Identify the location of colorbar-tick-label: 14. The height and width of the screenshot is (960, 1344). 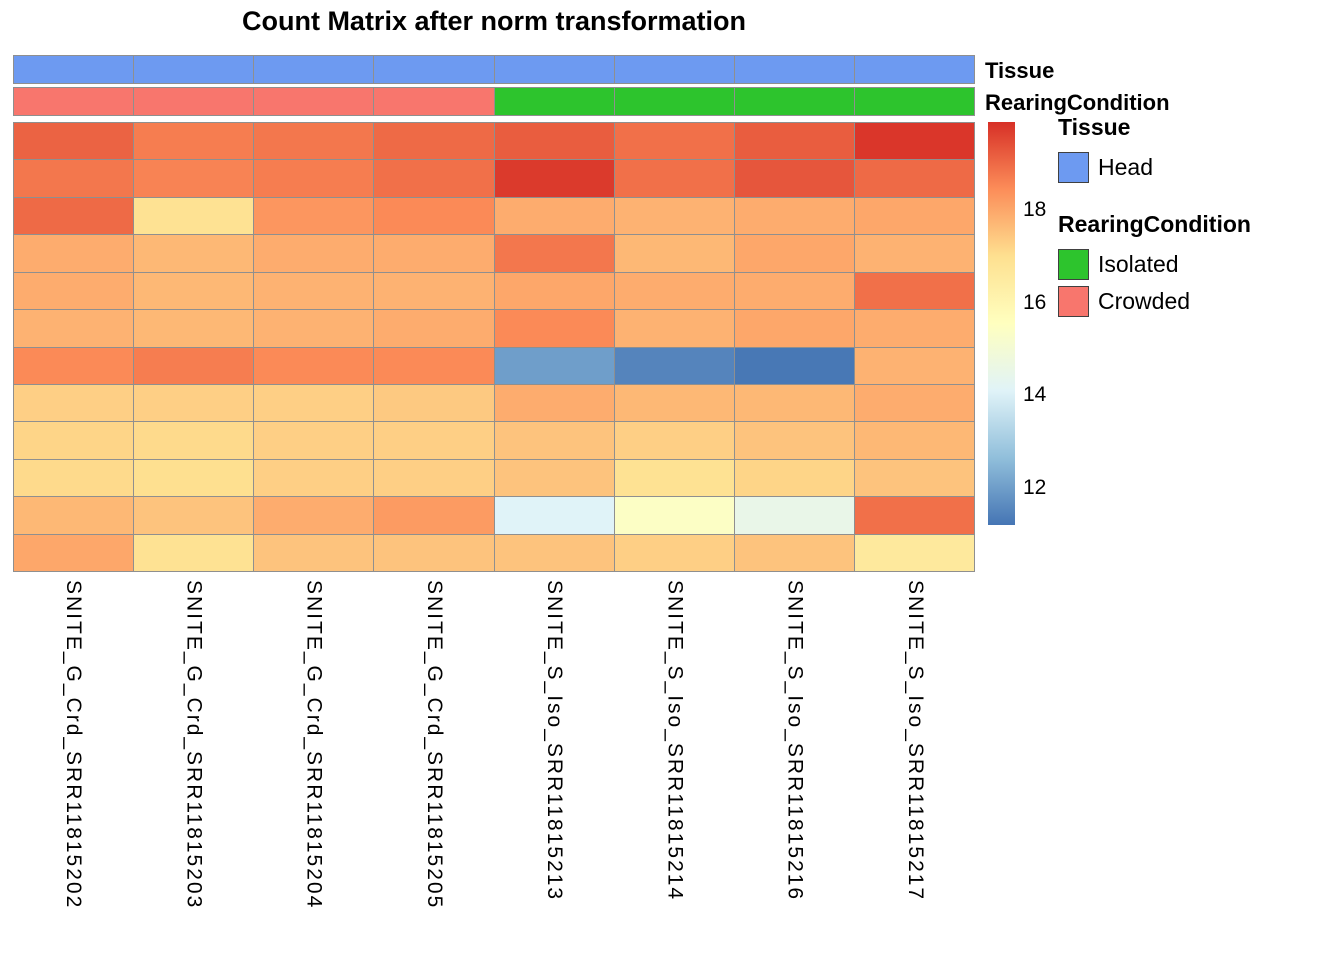
(1035, 395).